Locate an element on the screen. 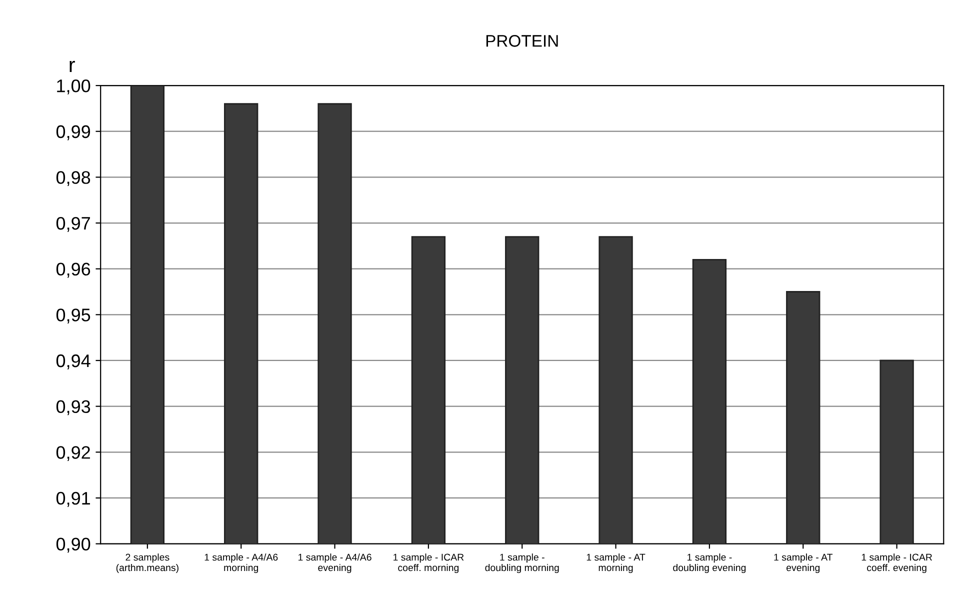 The width and height of the screenshot is (958, 611). y-tick-label: 0,99 is located at coordinates (73, 132).